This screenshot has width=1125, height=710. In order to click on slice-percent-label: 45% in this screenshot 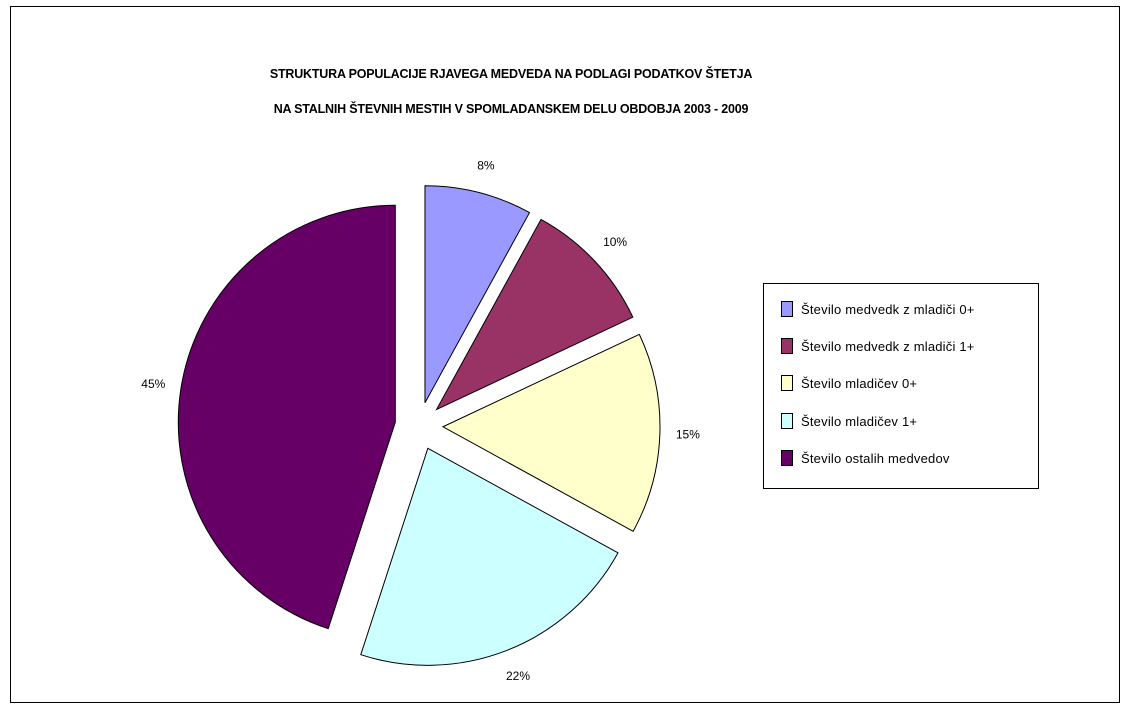, I will do `click(153, 384)`.